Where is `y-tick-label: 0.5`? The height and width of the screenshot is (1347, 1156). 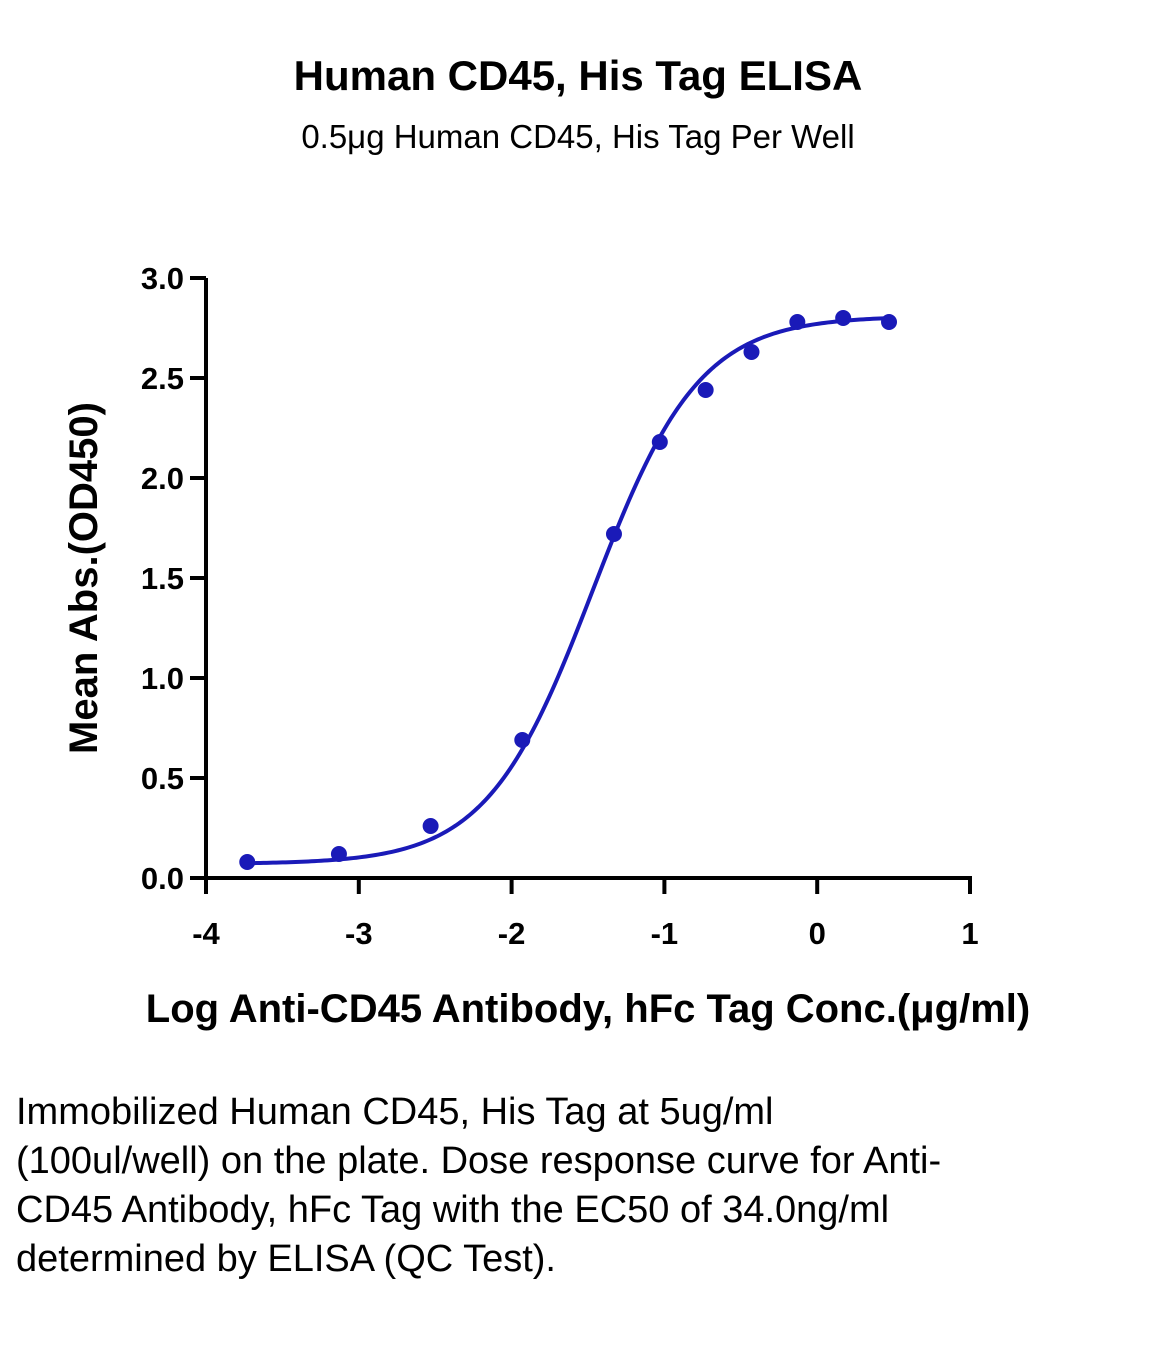
y-tick-label: 0.5 is located at coordinates (162, 778).